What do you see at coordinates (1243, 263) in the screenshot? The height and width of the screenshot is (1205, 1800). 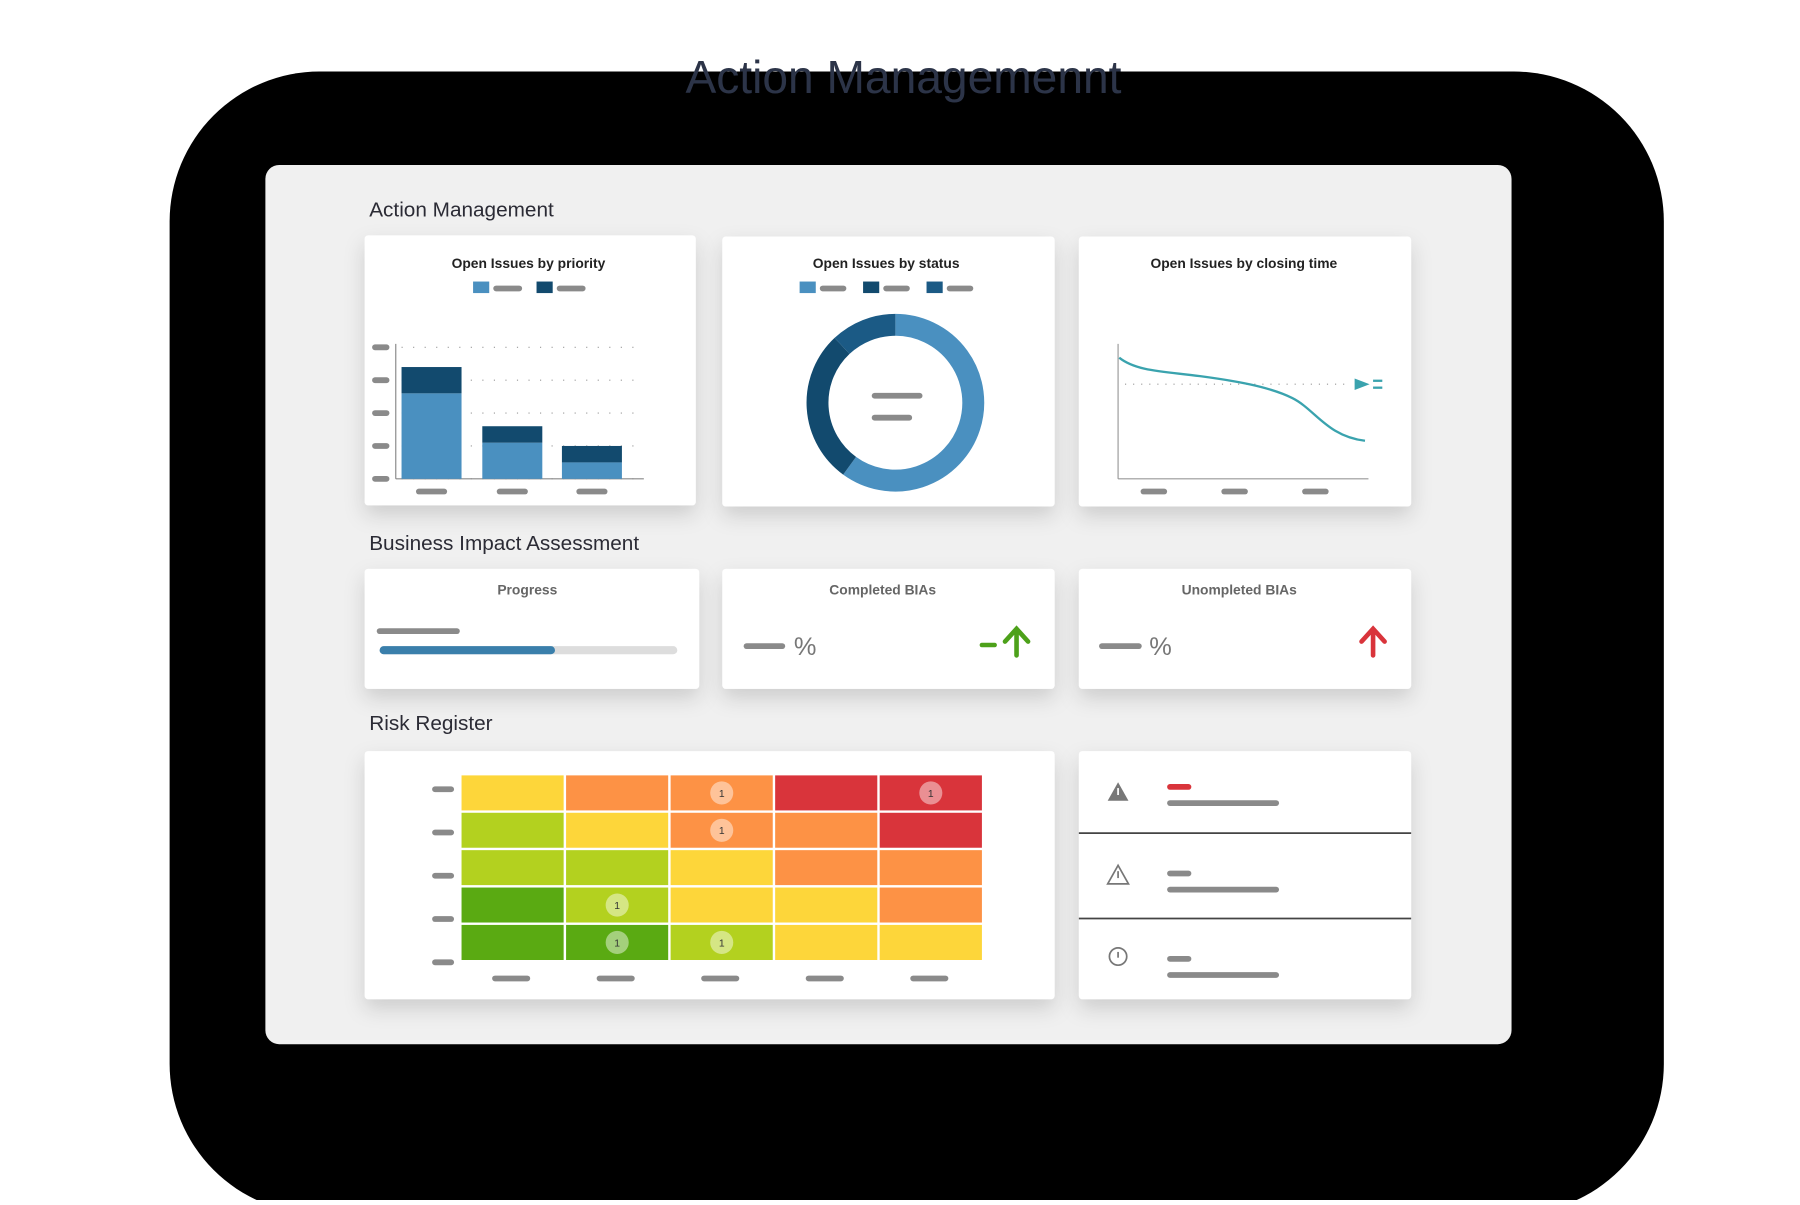 I see `card-title: Open Issues by closing time` at bounding box center [1243, 263].